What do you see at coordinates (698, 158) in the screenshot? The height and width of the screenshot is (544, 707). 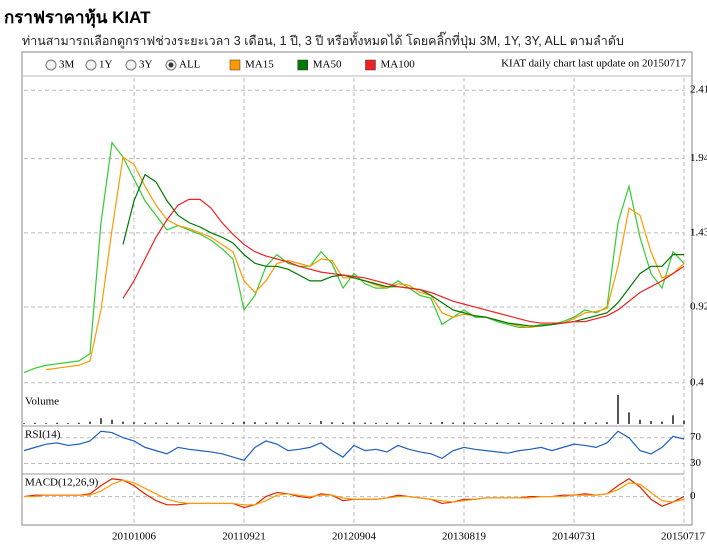 I see `y-tick-label: 1.94` at bounding box center [698, 158].